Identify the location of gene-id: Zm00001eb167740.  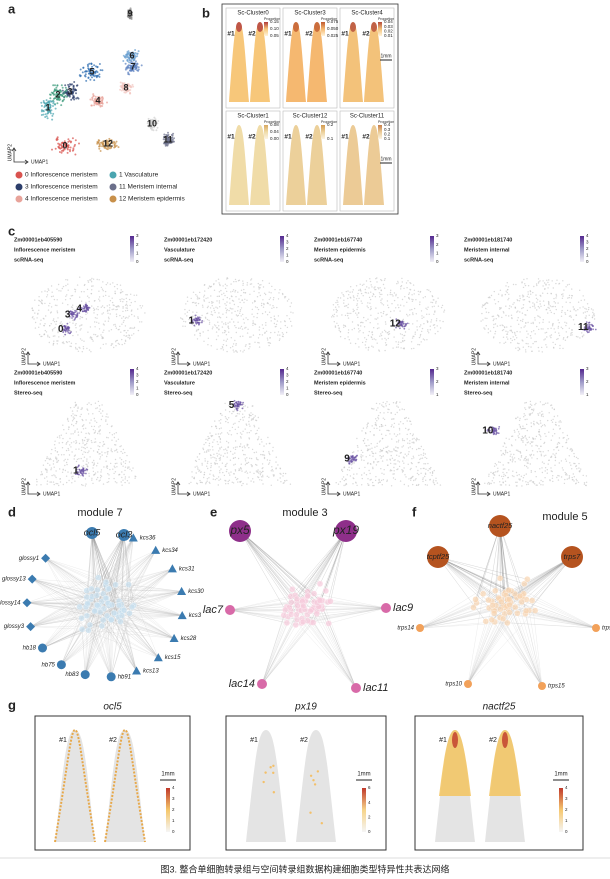
(338, 240).